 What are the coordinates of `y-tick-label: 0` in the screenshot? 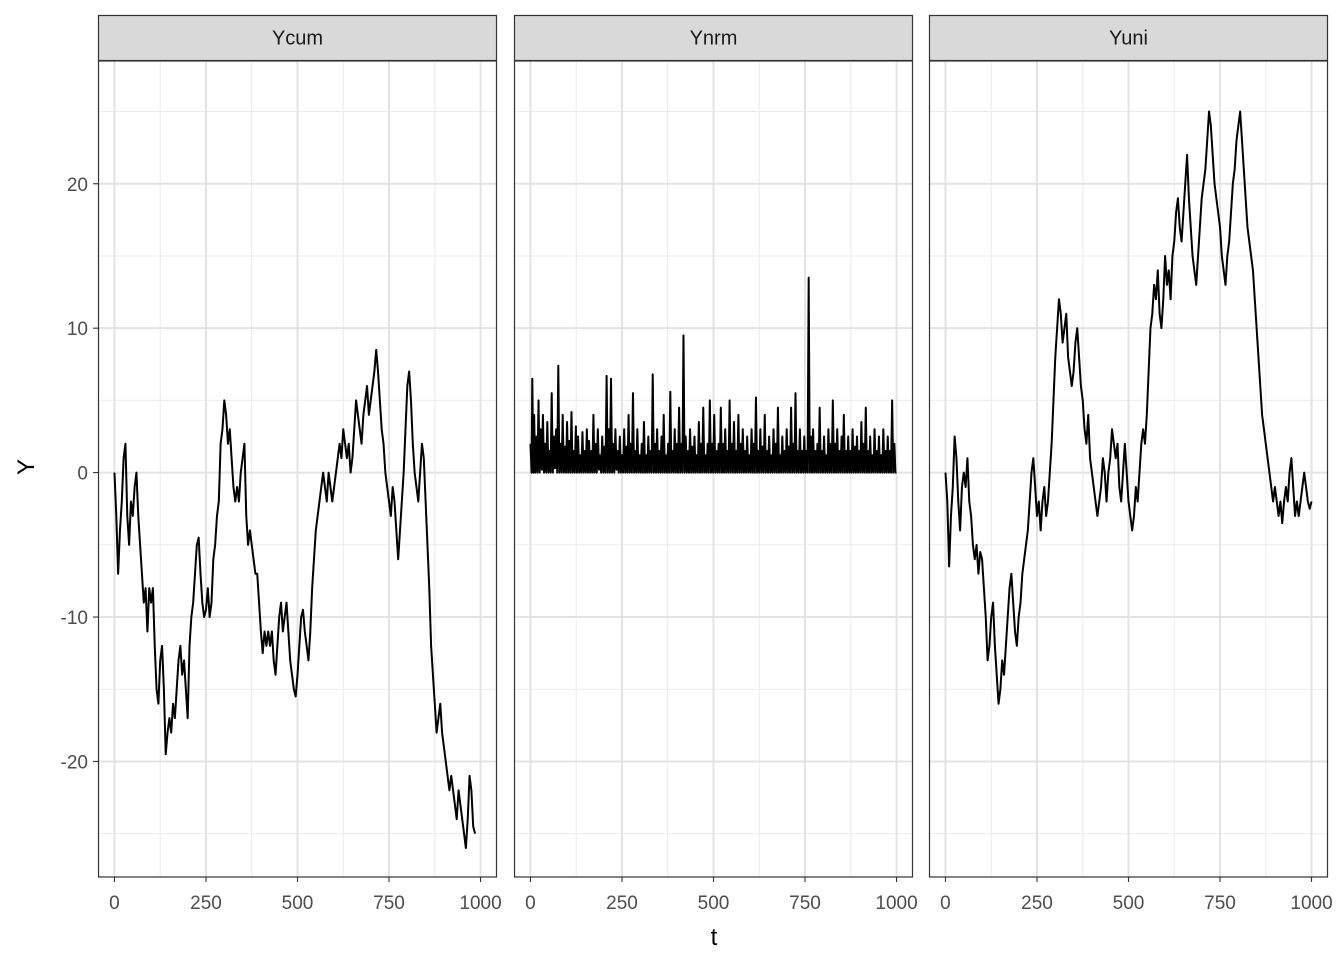 It's located at (82, 474).